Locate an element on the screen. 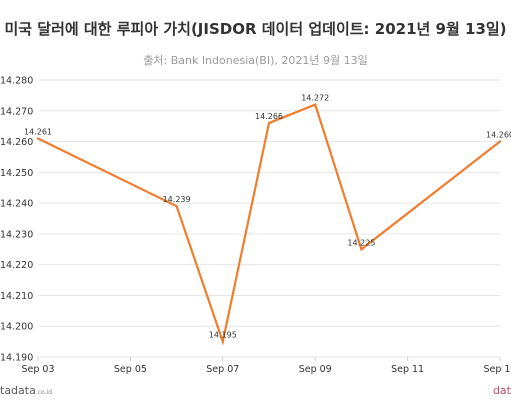  y-tick-label: 14.230 is located at coordinates (16, 234).